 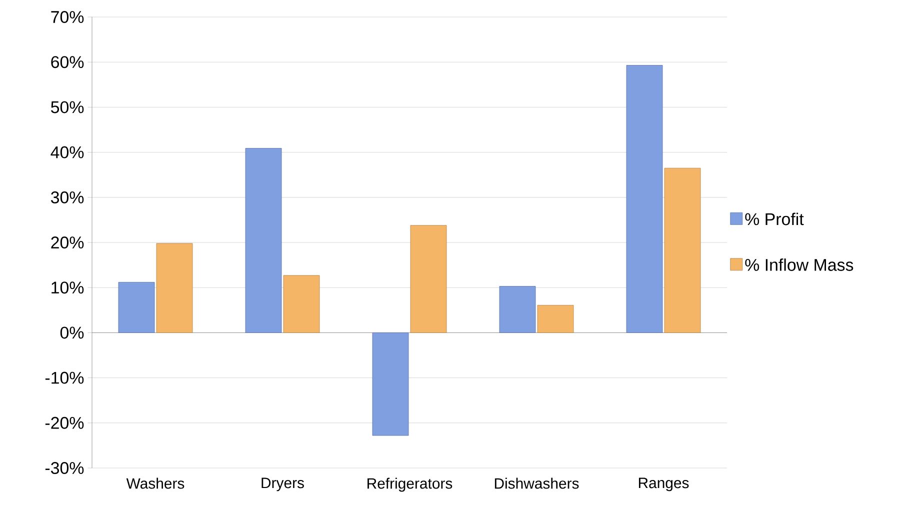 I want to click on x-tick-label: Ranges, so click(x=663, y=485).